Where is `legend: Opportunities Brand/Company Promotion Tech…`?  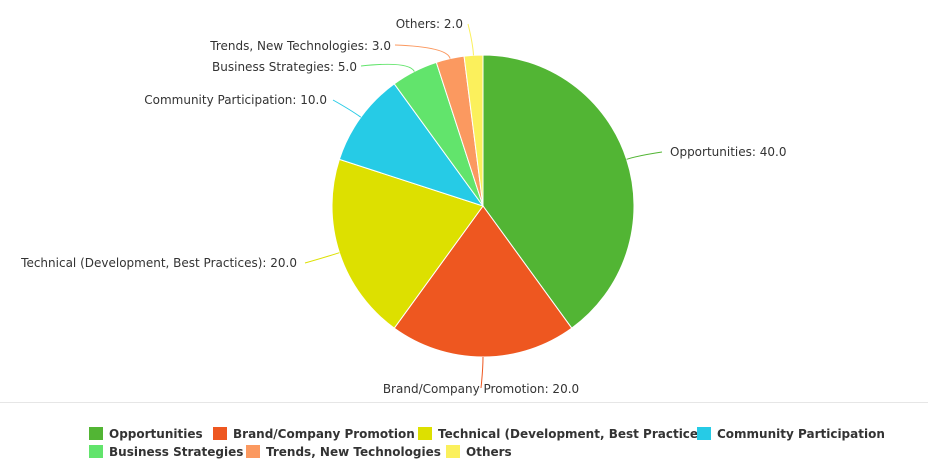 legend: Opportunities Brand/Company Promotion Tech… is located at coordinates (487, 443).